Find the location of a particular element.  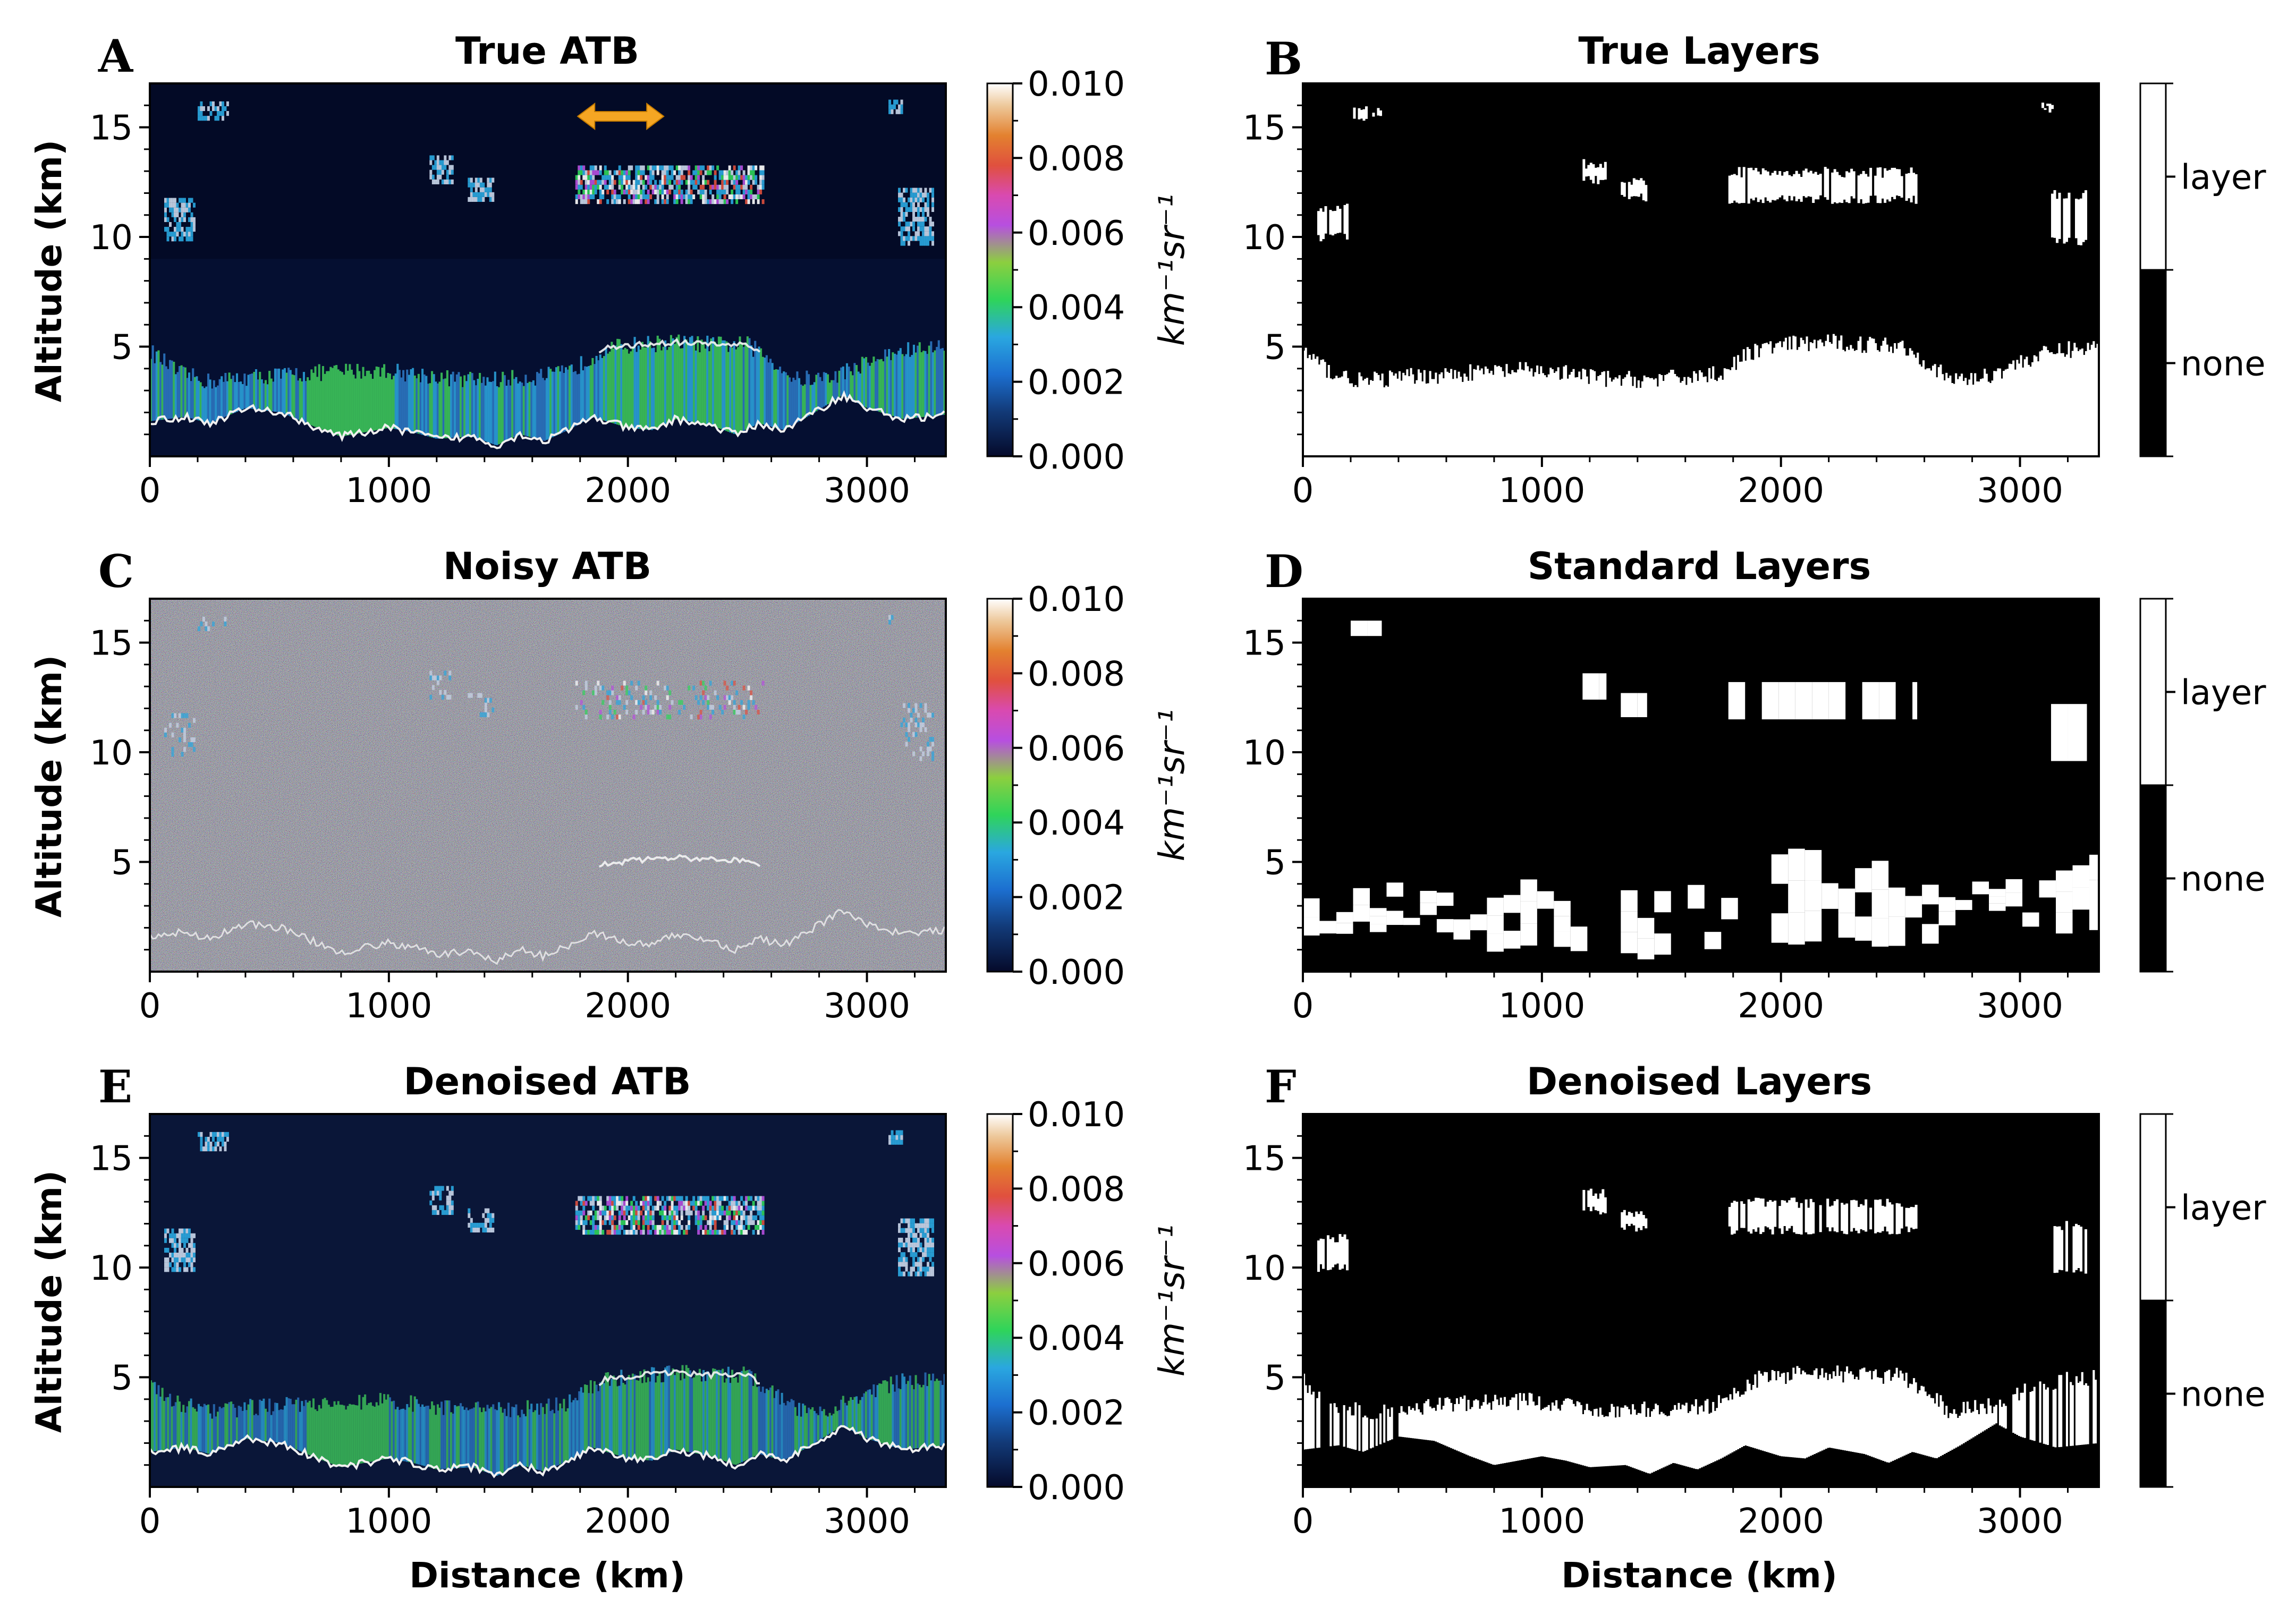

x-tick-label: 2000 is located at coordinates (627, 1006).